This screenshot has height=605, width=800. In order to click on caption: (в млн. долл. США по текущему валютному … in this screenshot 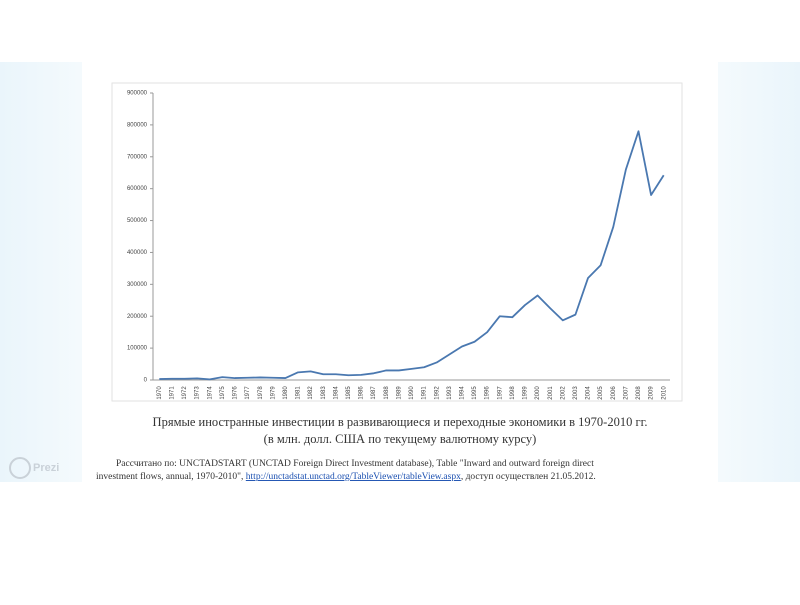, I will do `click(400, 439)`.